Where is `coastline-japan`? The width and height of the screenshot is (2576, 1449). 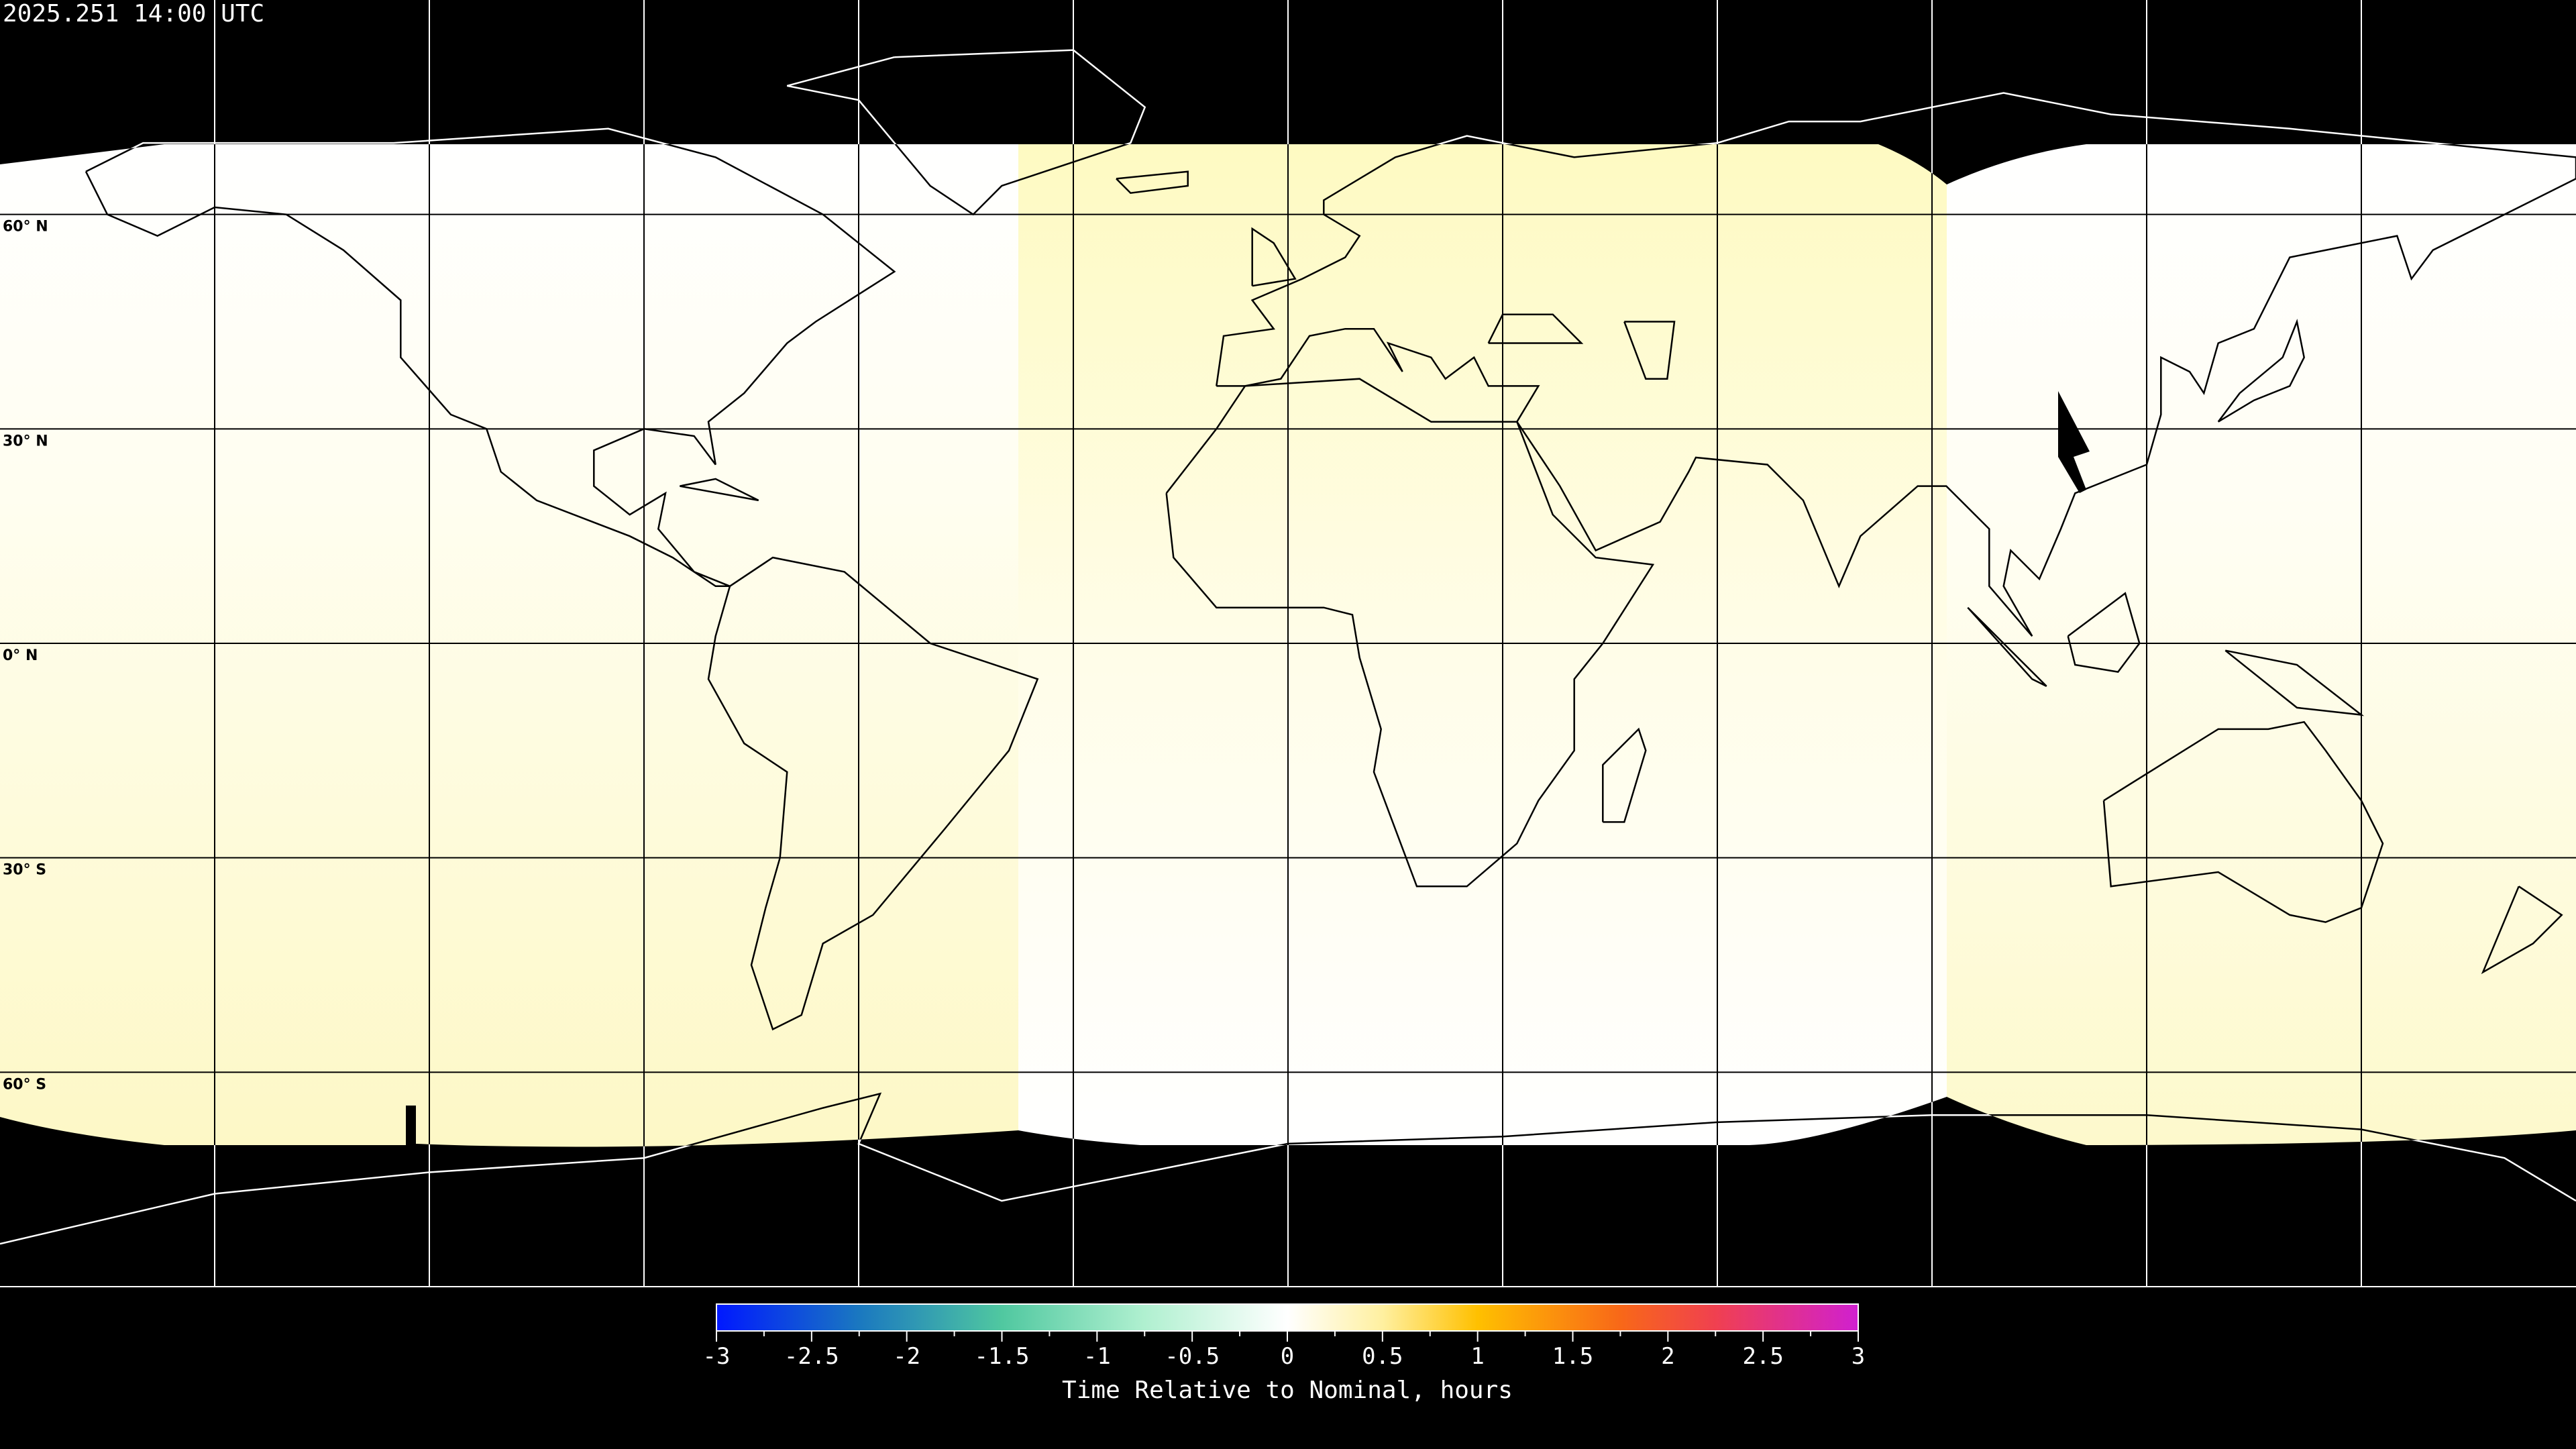
coastline-japan is located at coordinates (2261, 371).